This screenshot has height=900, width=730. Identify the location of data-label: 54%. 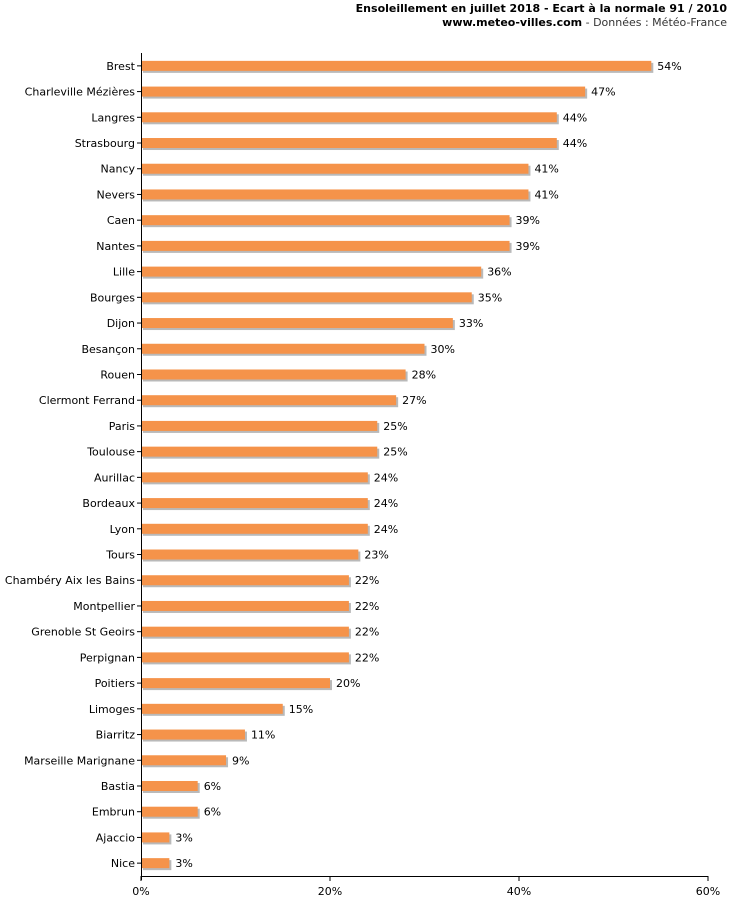
(669, 66).